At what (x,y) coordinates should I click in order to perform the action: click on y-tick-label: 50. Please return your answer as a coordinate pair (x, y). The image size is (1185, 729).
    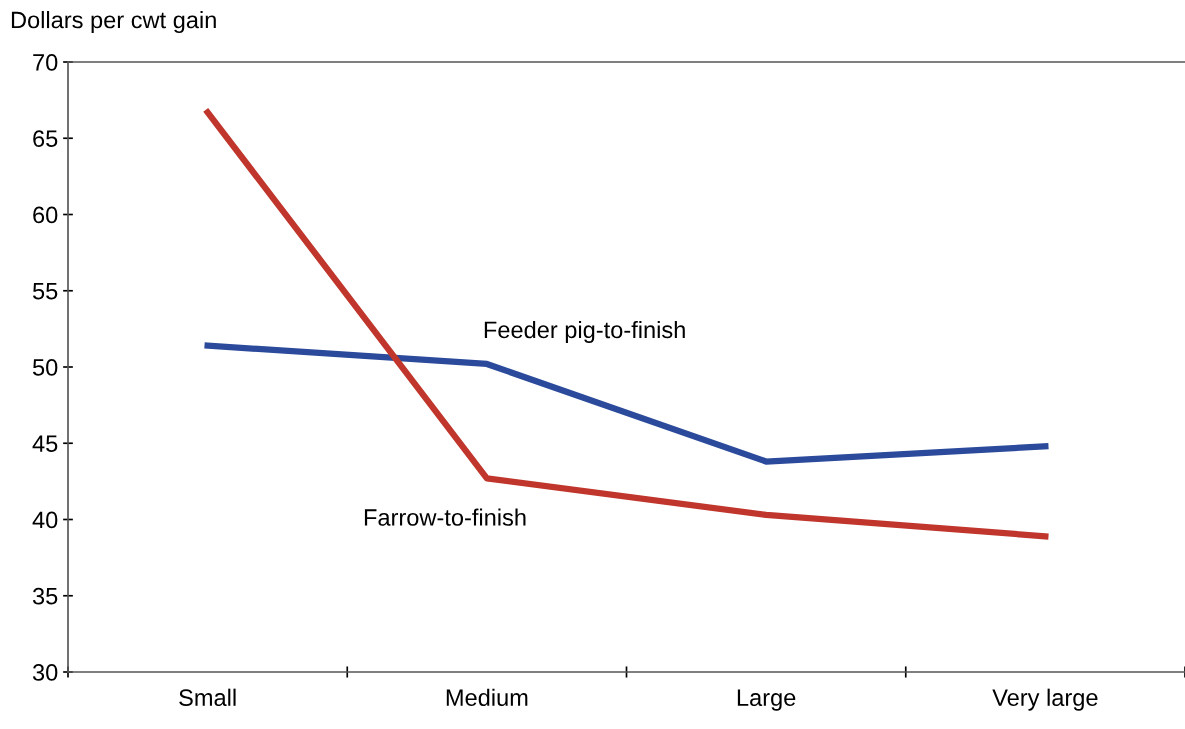
    Looking at the image, I should click on (45, 367).